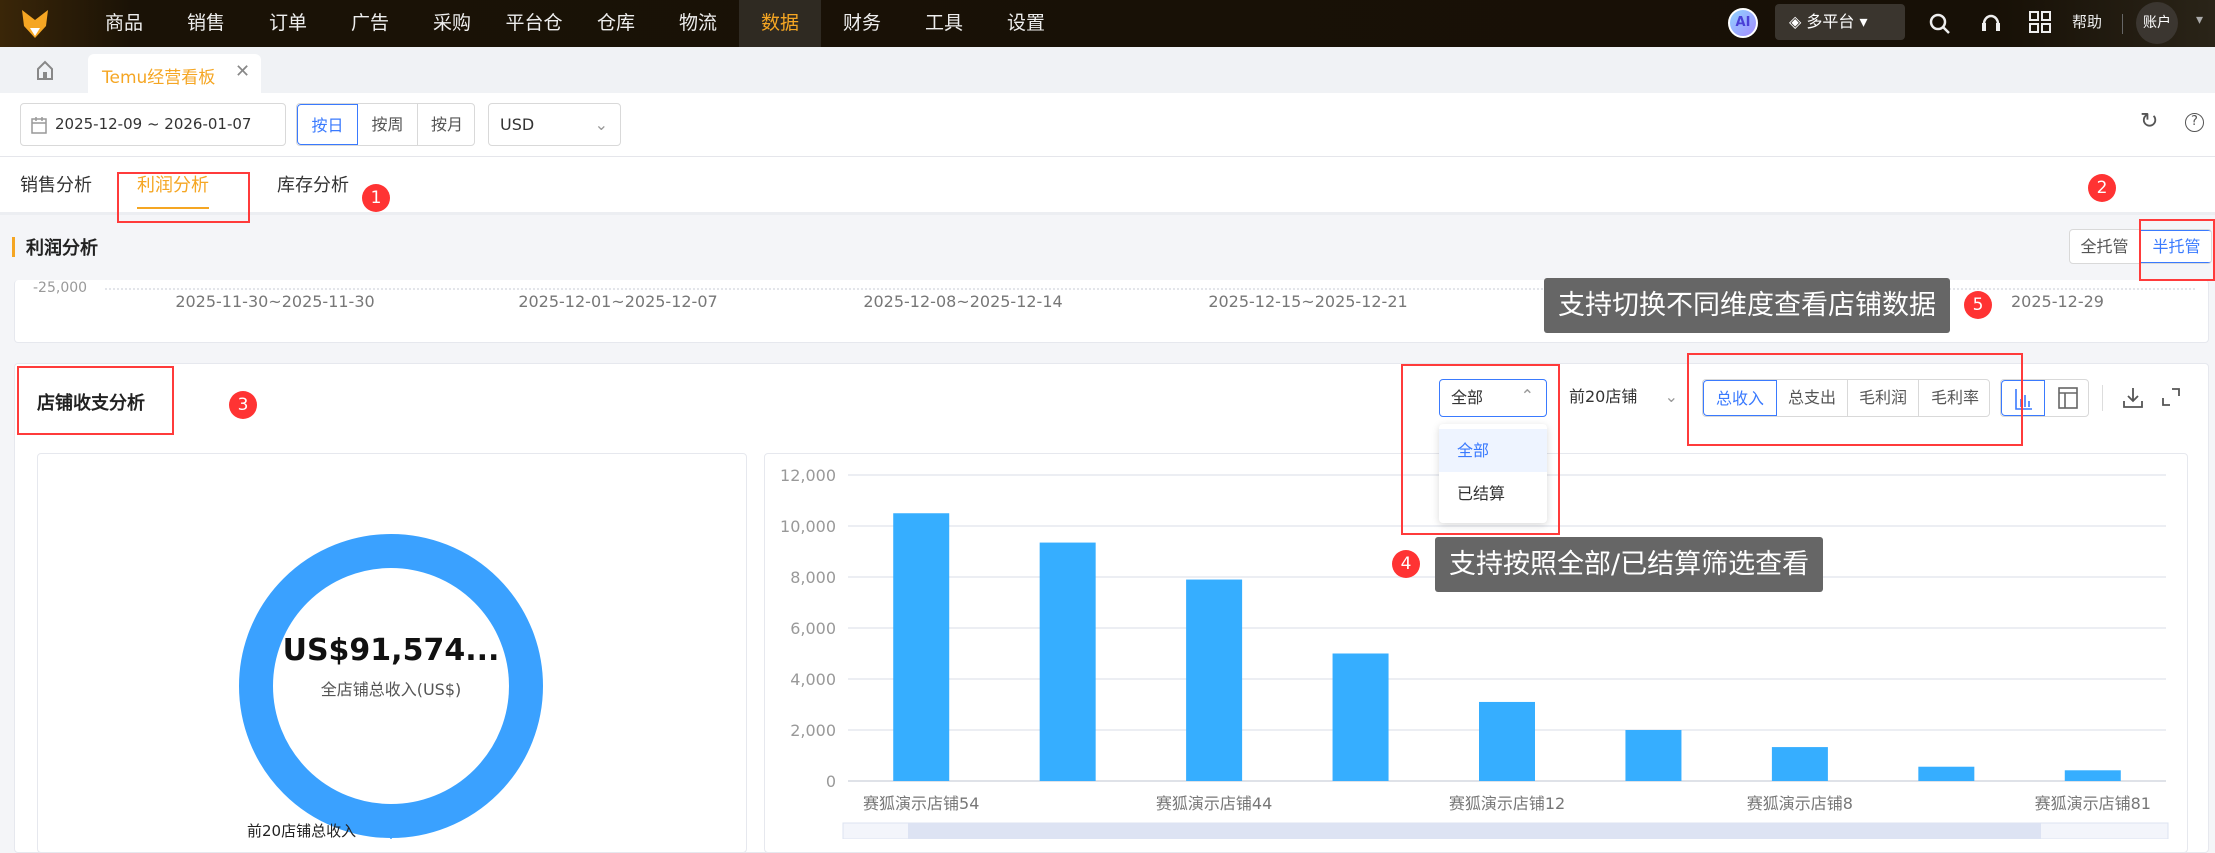 This screenshot has width=2215, height=853. I want to click on gridline, so click(1150, 289).